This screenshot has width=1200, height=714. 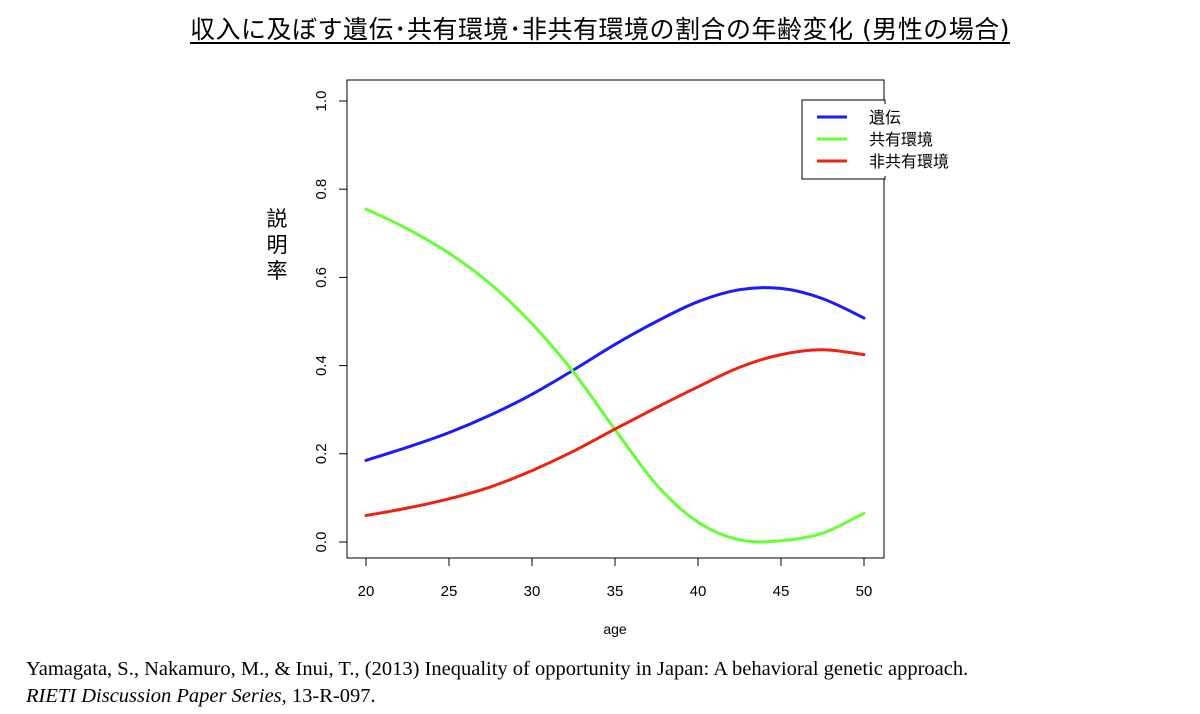 I want to click on x-tick-label: 45, so click(x=781, y=591).